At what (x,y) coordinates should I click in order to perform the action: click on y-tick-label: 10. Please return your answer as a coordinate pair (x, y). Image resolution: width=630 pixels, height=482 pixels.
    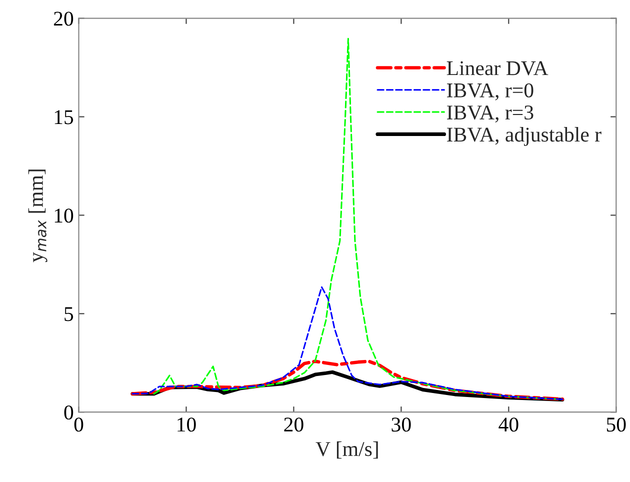
    Looking at the image, I should click on (64, 215).